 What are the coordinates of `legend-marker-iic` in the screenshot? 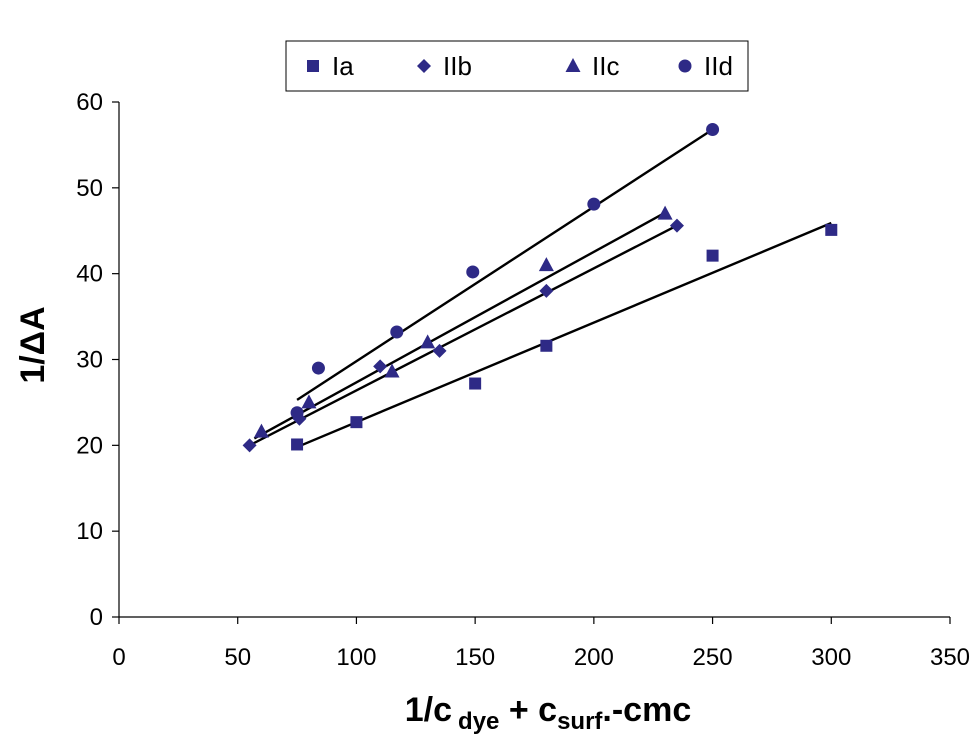 It's located at (573, 65).